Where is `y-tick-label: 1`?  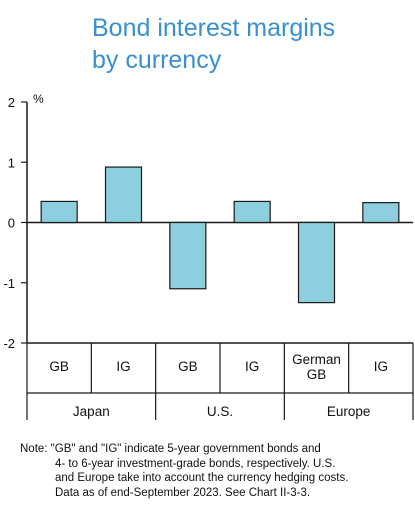 y-tick-label: 1 is located at coordinates (11, 162).